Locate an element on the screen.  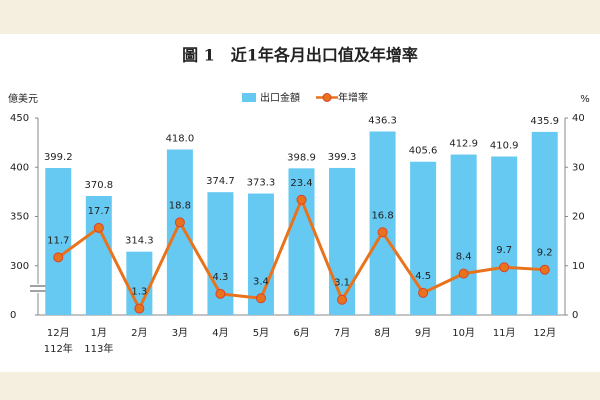
bar-value-label: 436.3 is located at coordinates (382, 120).